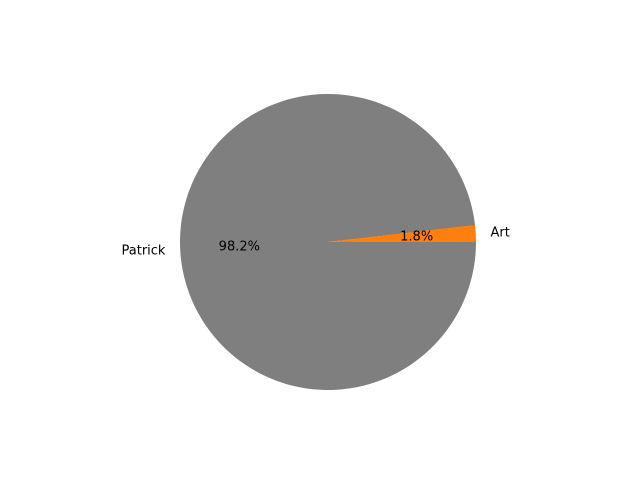 This screenshot has width=640, height=480. What do you see at coordinates (239, 247) in the screenshot?
I see `slice-percent-patrick: 98.2%` at bounding box center [239, 247].